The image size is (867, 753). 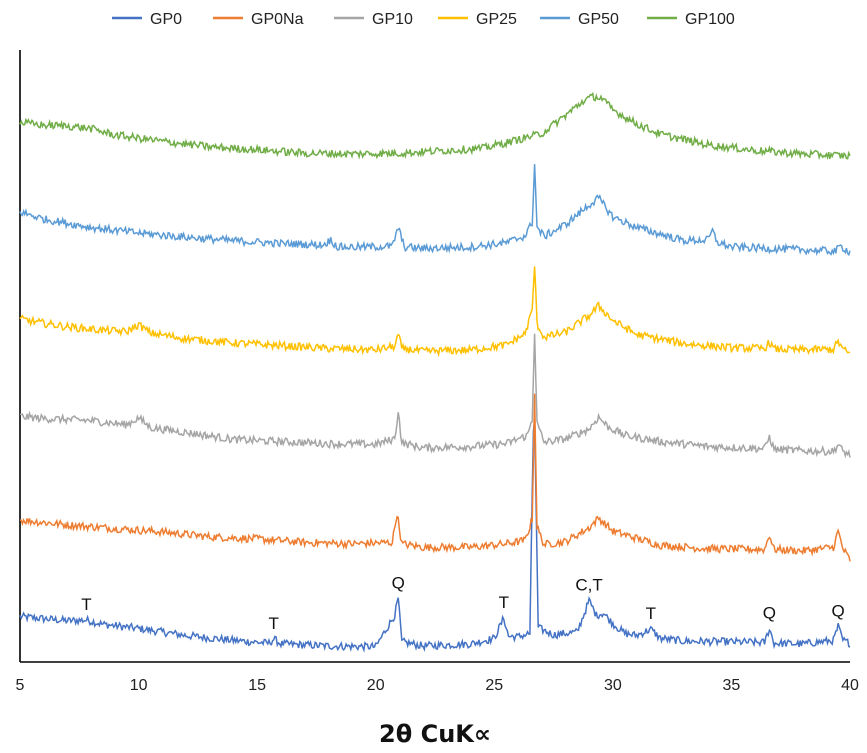 What do you see at coordinates (494, 685) in the screenshot?
I see `x-tick-label: 25` at bounding box center [494, 685].